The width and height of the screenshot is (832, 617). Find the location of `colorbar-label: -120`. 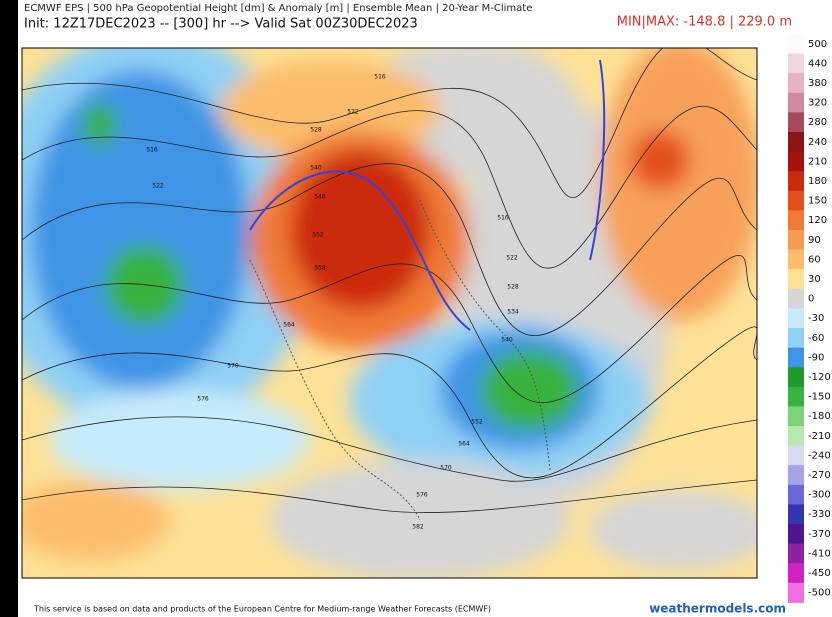

colorbar-label: -120 is located at coordinates (819, 377).